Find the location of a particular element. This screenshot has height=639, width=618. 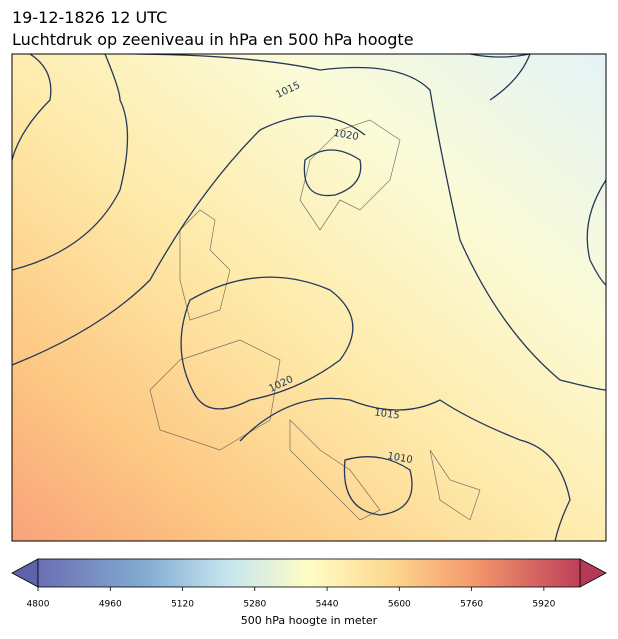

colorbar is located at coordinates (309, 573).